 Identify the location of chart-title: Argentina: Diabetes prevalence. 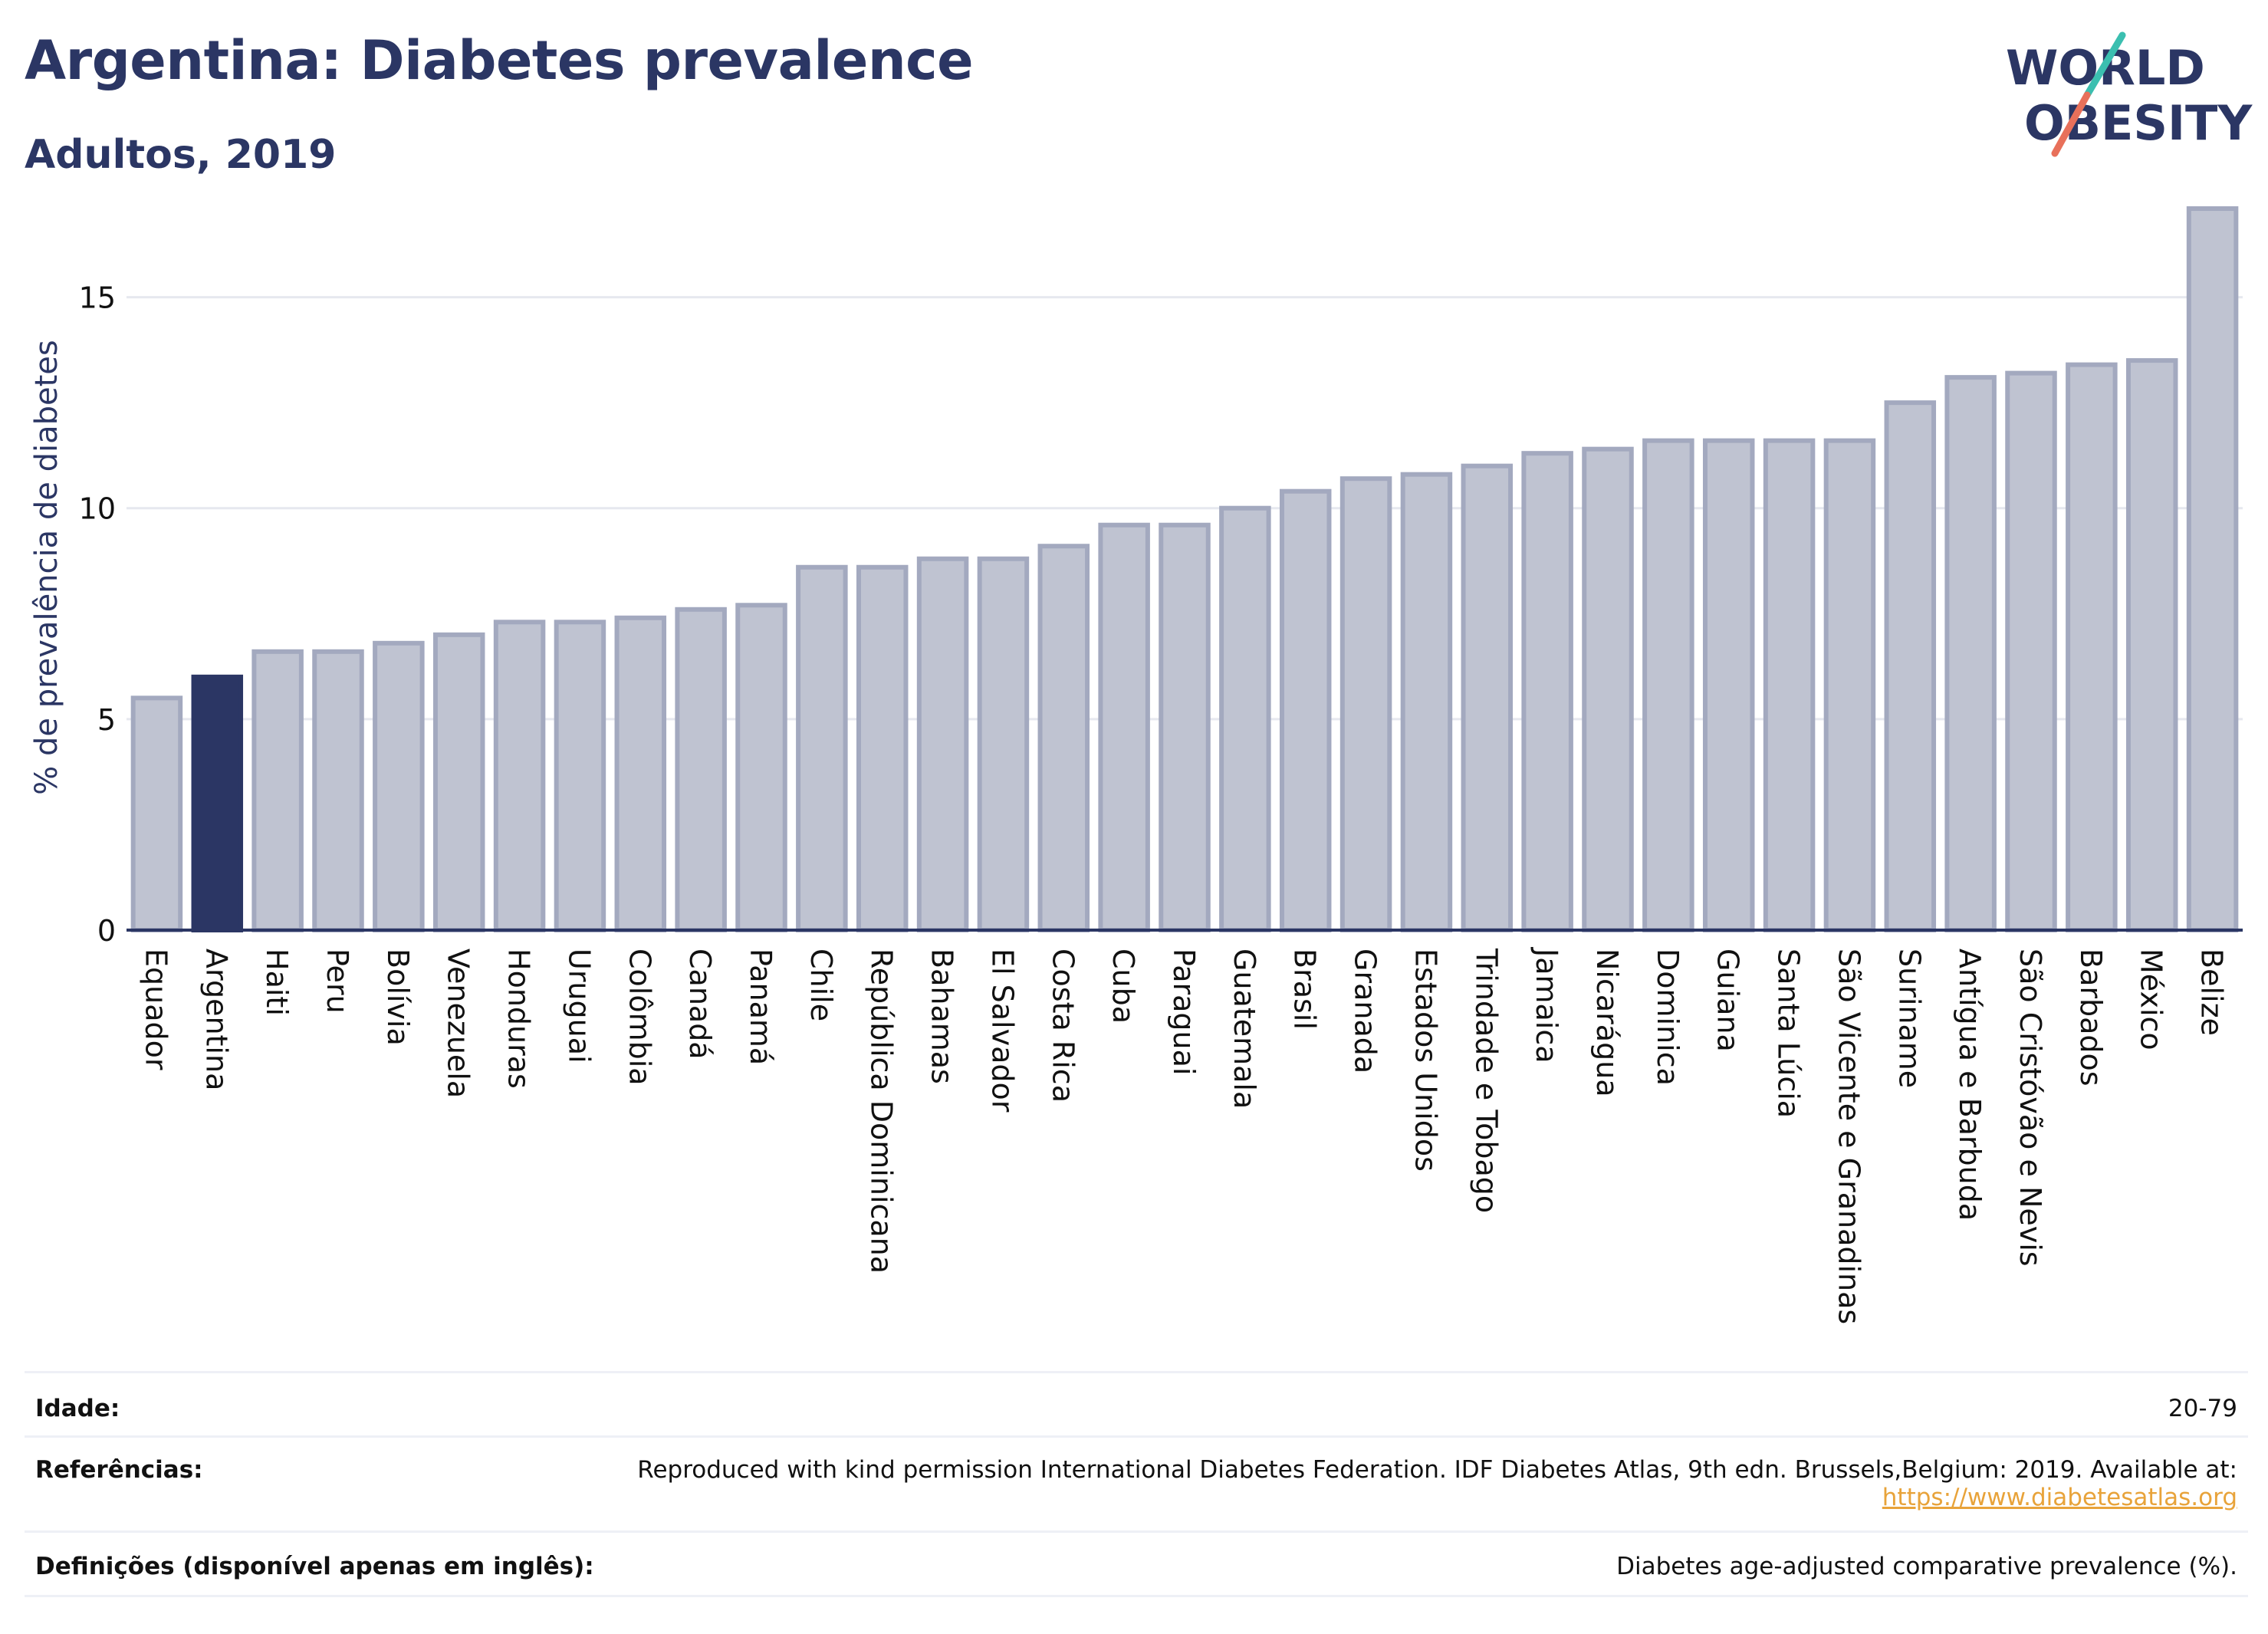
(499, 61).